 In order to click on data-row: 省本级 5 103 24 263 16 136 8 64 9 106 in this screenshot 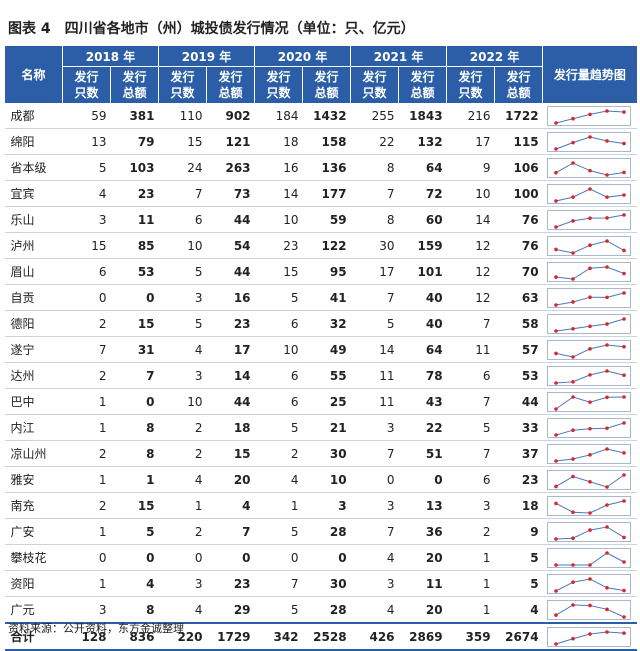, I will do `click(320, 167)`.